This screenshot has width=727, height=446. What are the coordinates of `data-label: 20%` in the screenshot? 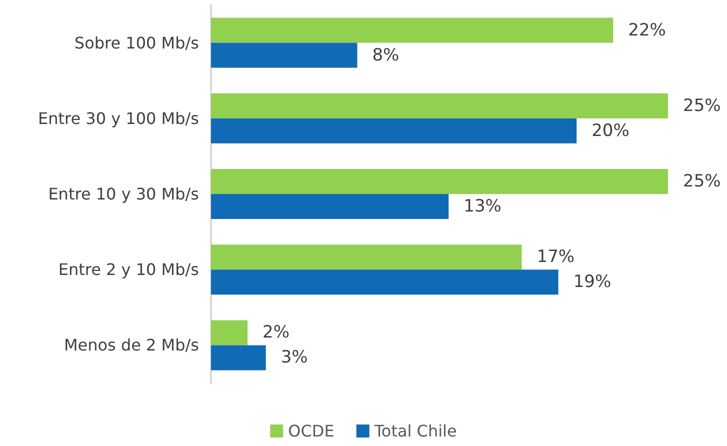 It's located at (611, 130).